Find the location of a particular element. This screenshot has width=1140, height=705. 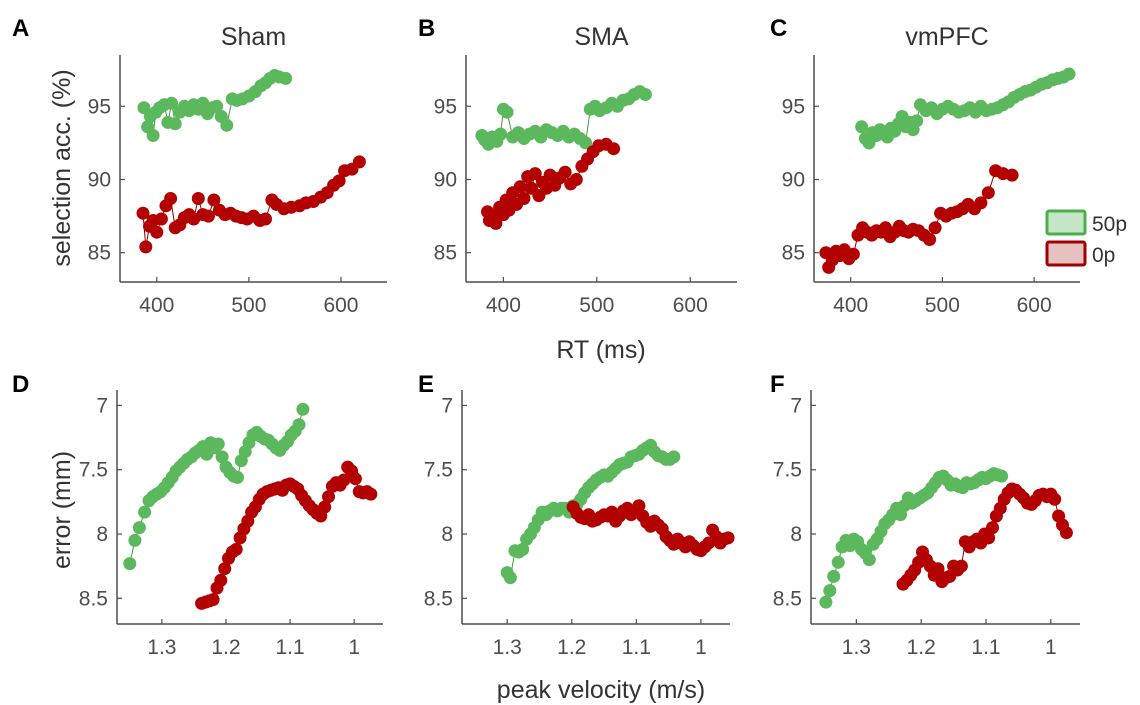

panel-letter: E is located at coordinates (426, 384).